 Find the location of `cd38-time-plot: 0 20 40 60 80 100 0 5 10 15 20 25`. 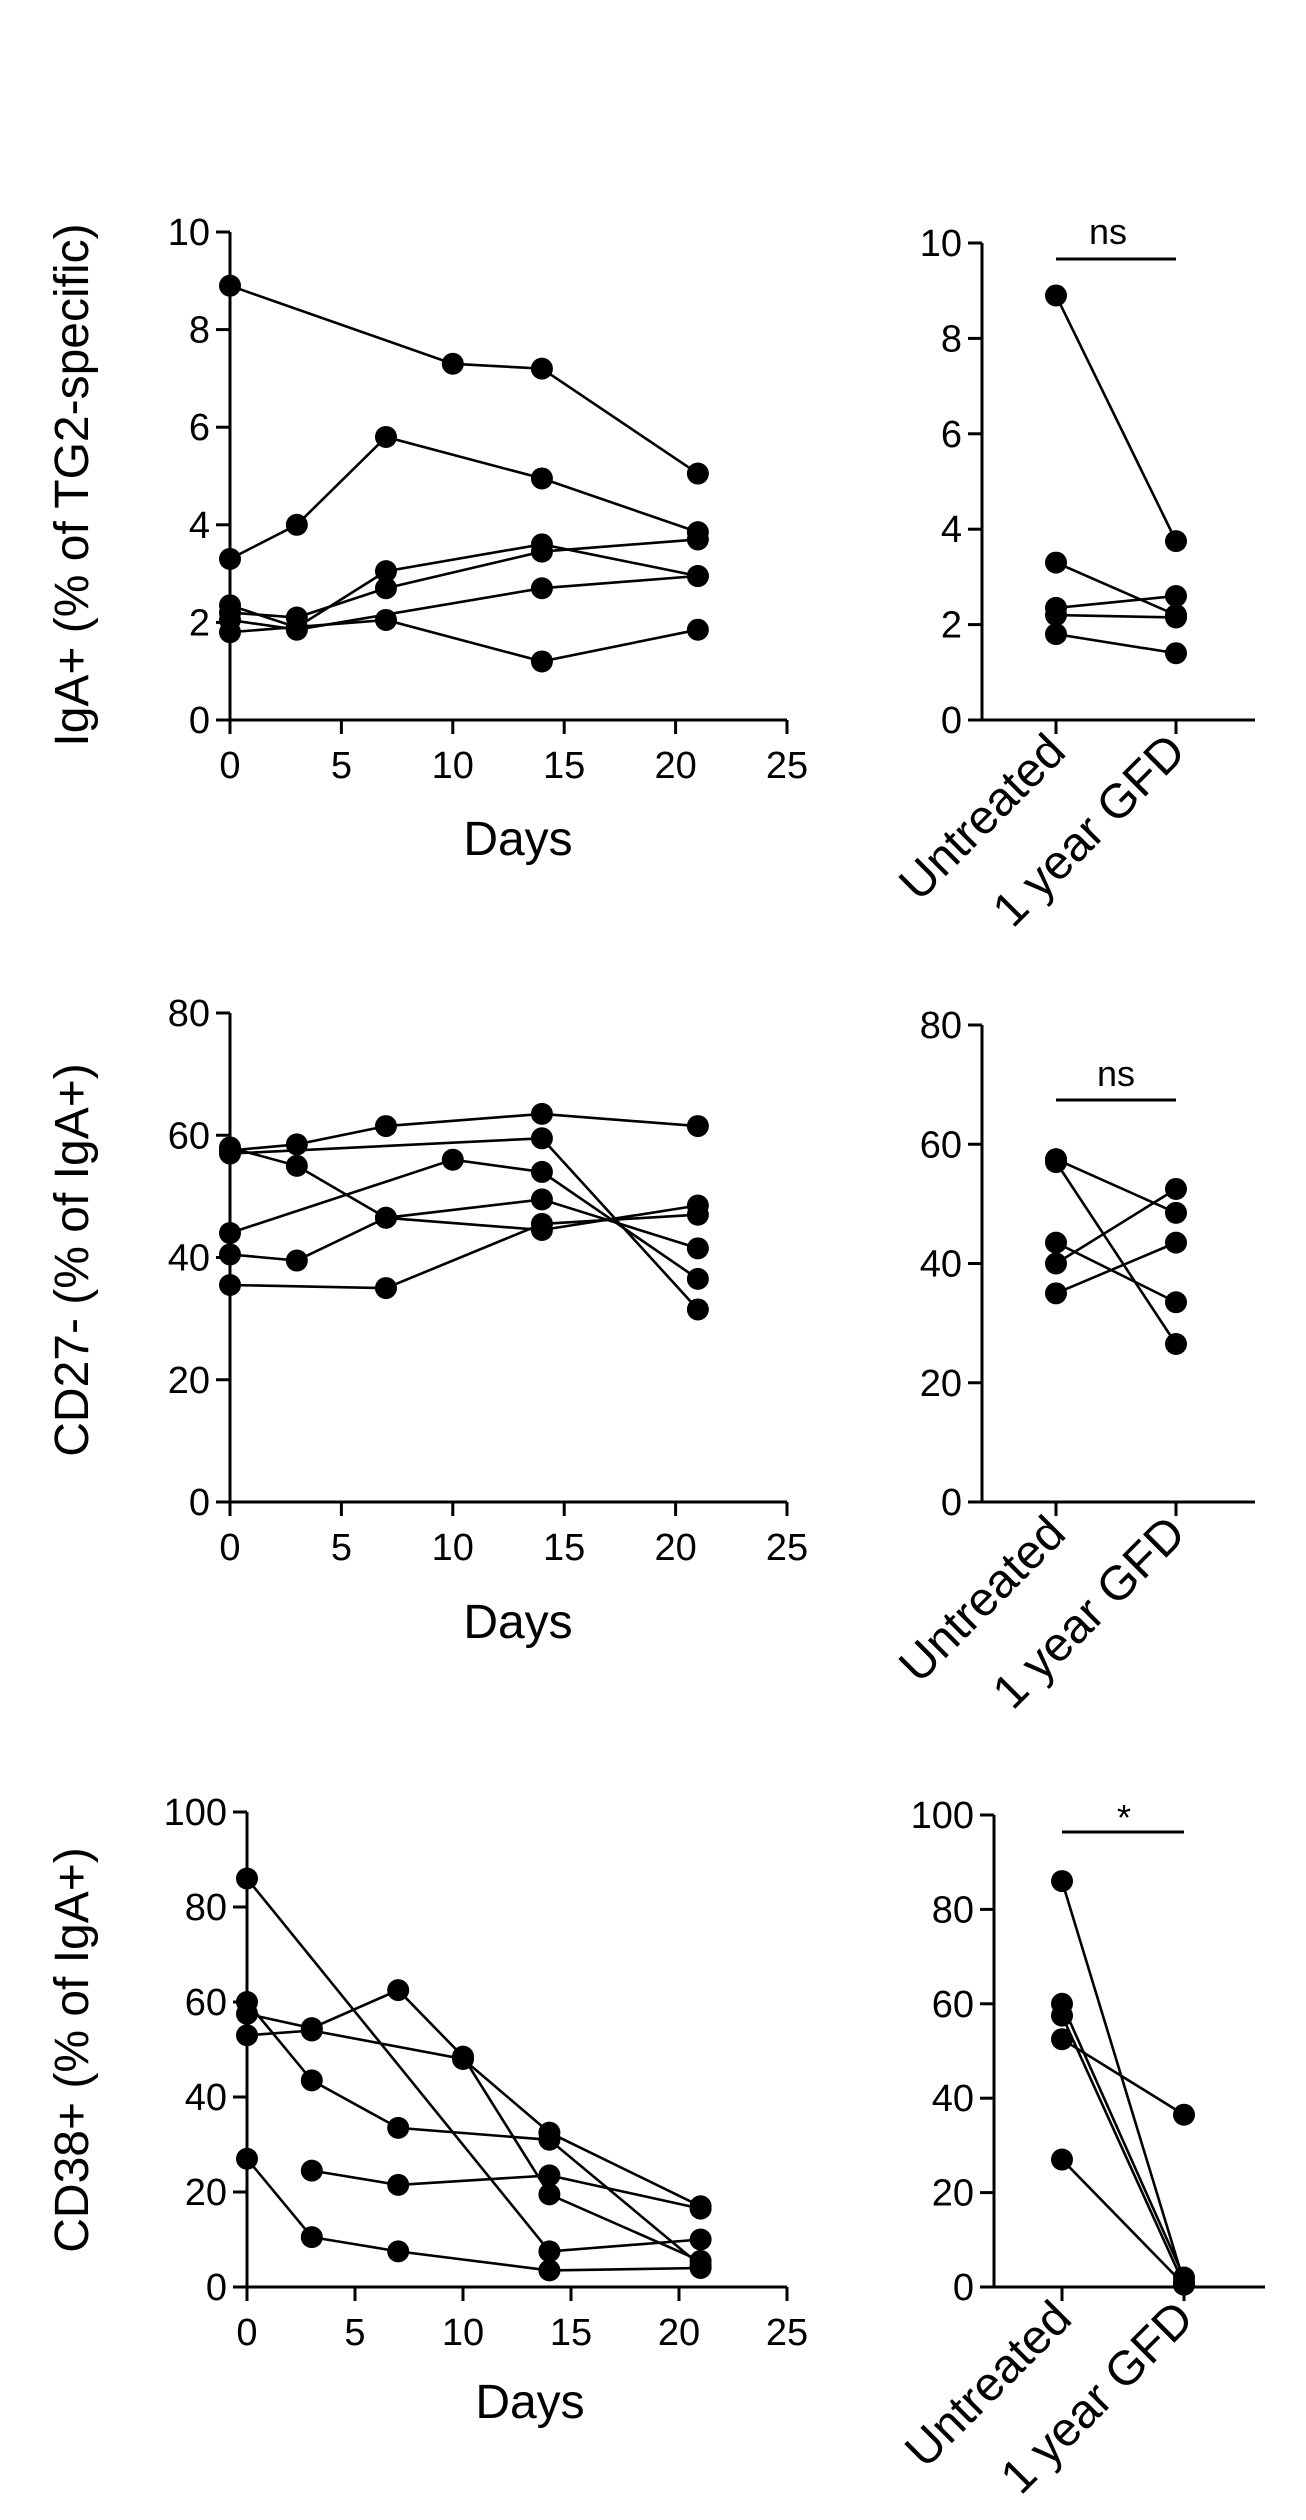

cd38-time-plot: 0 20 40 60 80 100 0 5 10 15 20 25 is located at coordinates (486, 2073).